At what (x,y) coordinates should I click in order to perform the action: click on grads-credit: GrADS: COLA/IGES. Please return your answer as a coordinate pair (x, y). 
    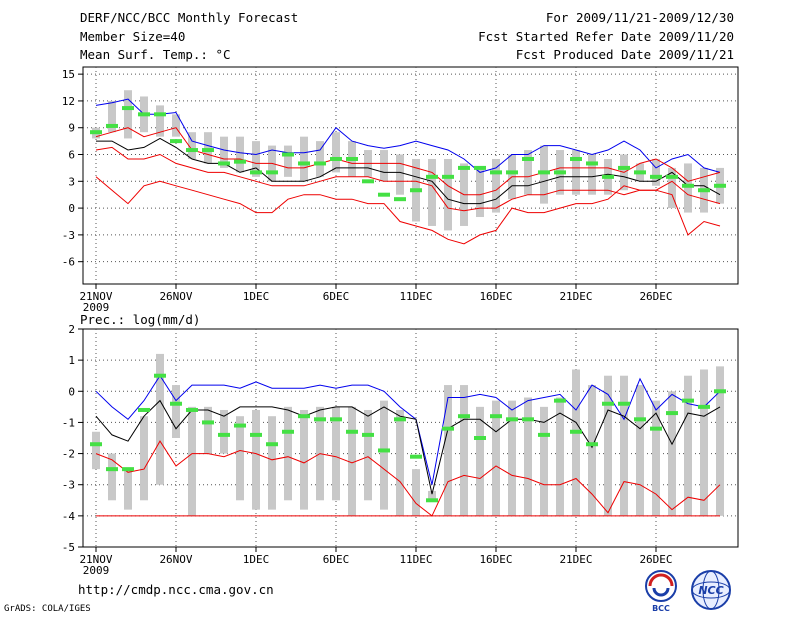
    Looking at the image, I should click on (47, 609).